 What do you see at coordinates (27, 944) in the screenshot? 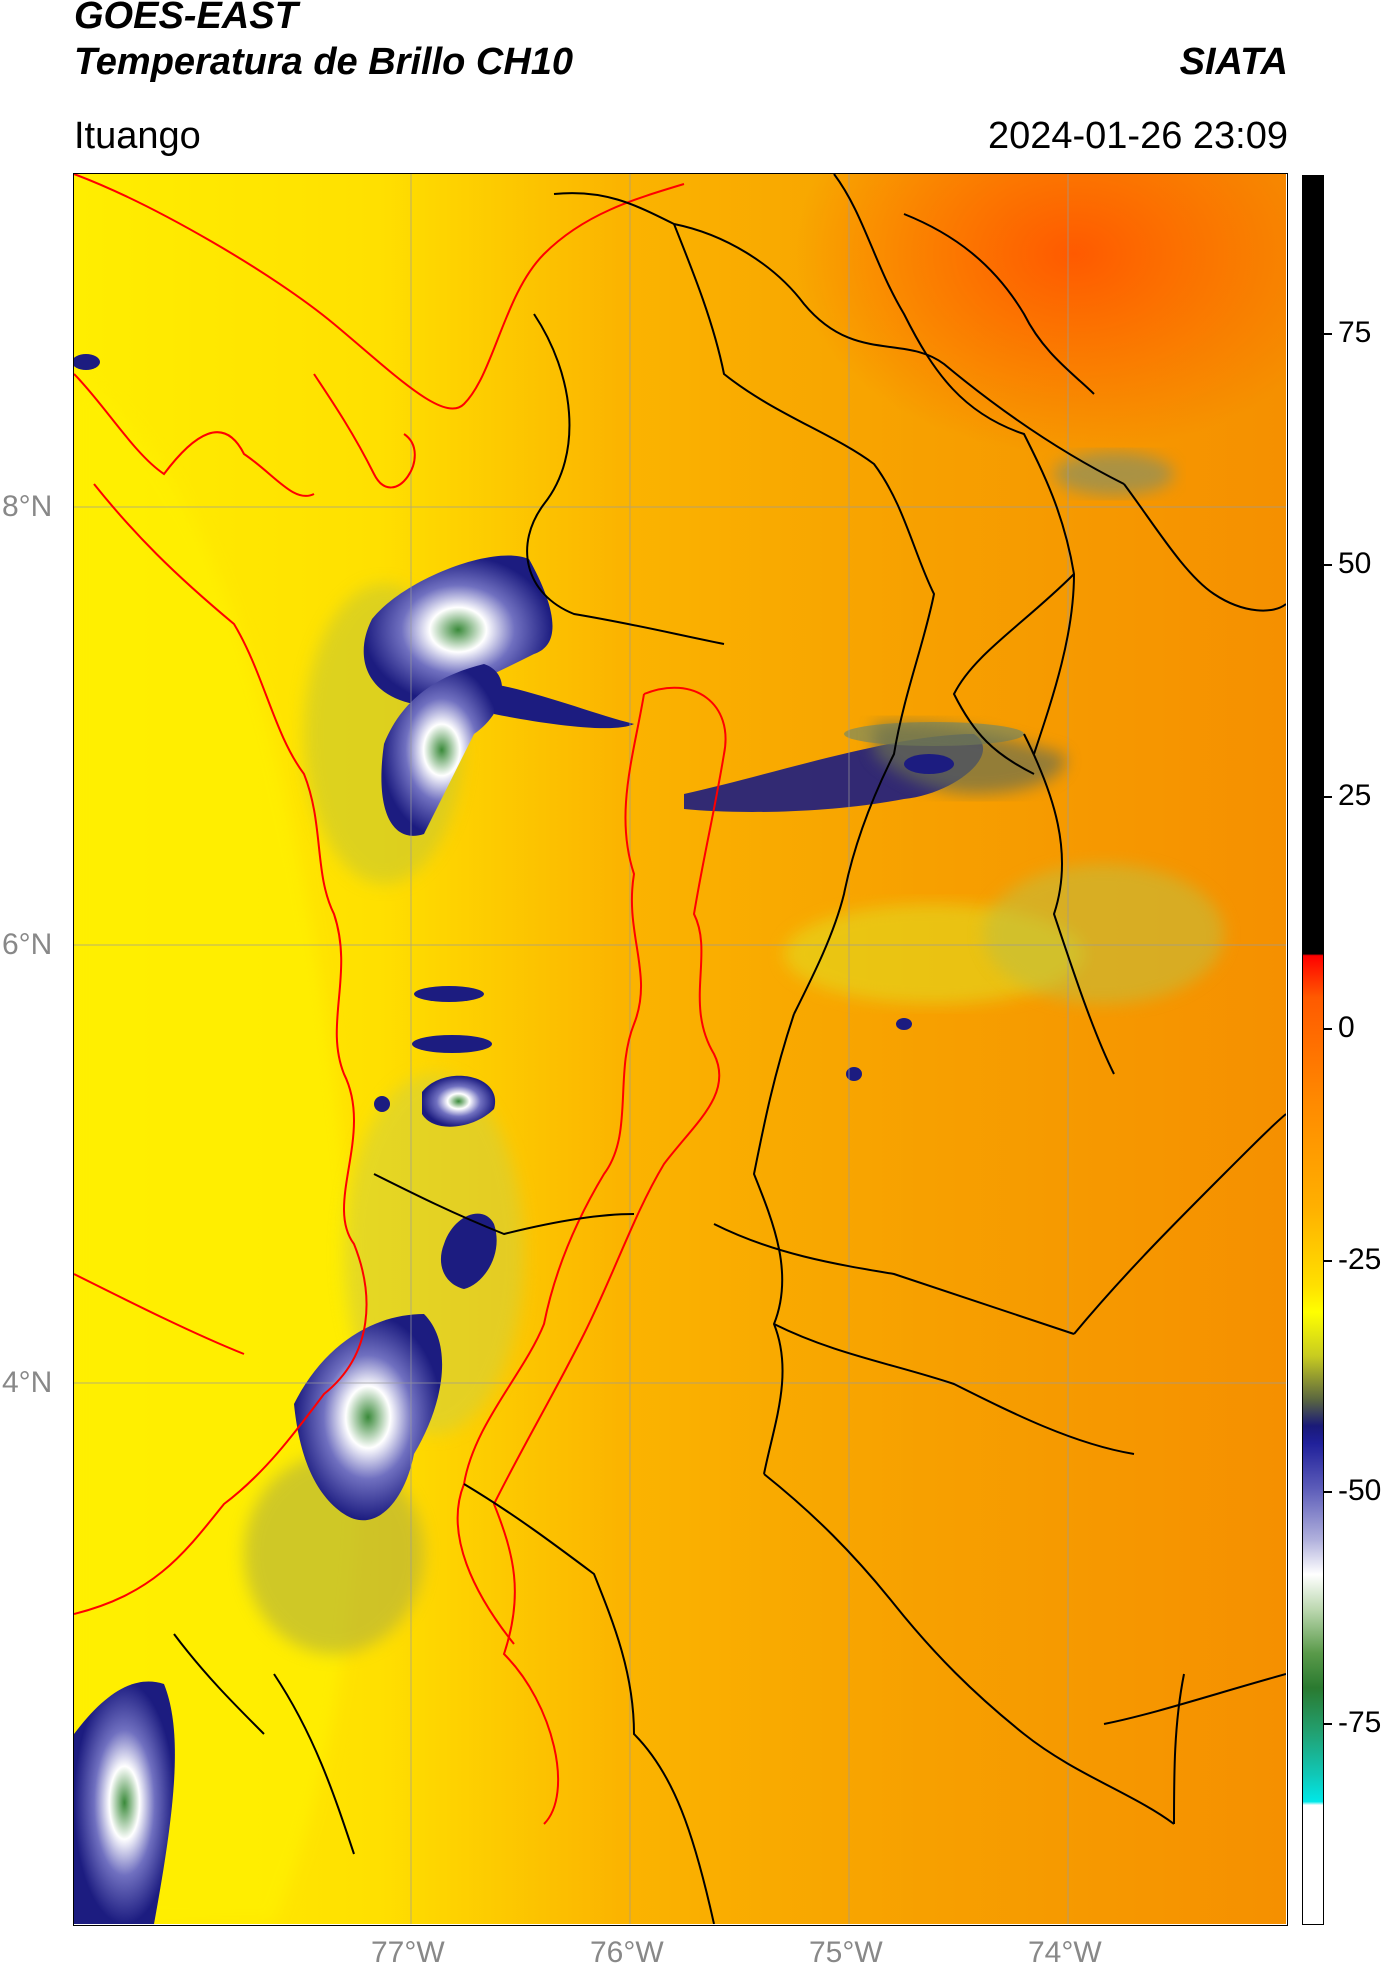
I see `lat-tick-label: 6°N` at bounding box center [27, 944].